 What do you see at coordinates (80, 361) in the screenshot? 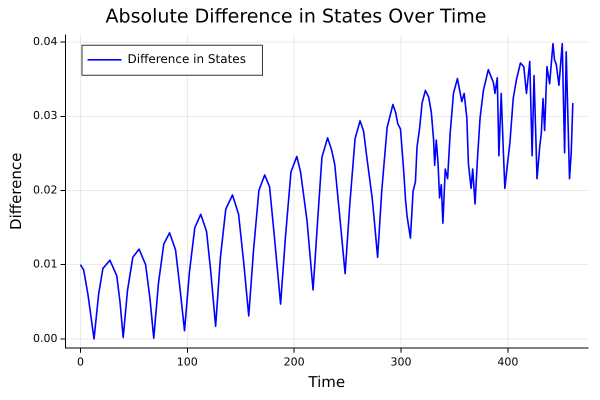
I see `x-tick-label: 0` at bounding box center [80, 361].